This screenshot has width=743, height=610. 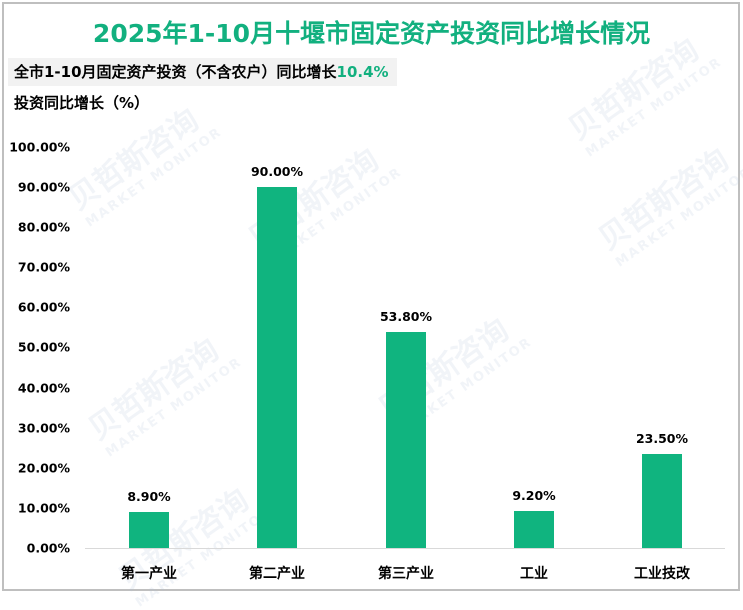 What do you see at coordinates (43, 347) in the screenshot?
I see `y-tick: 50.00%` at bounding box center [43, 347].